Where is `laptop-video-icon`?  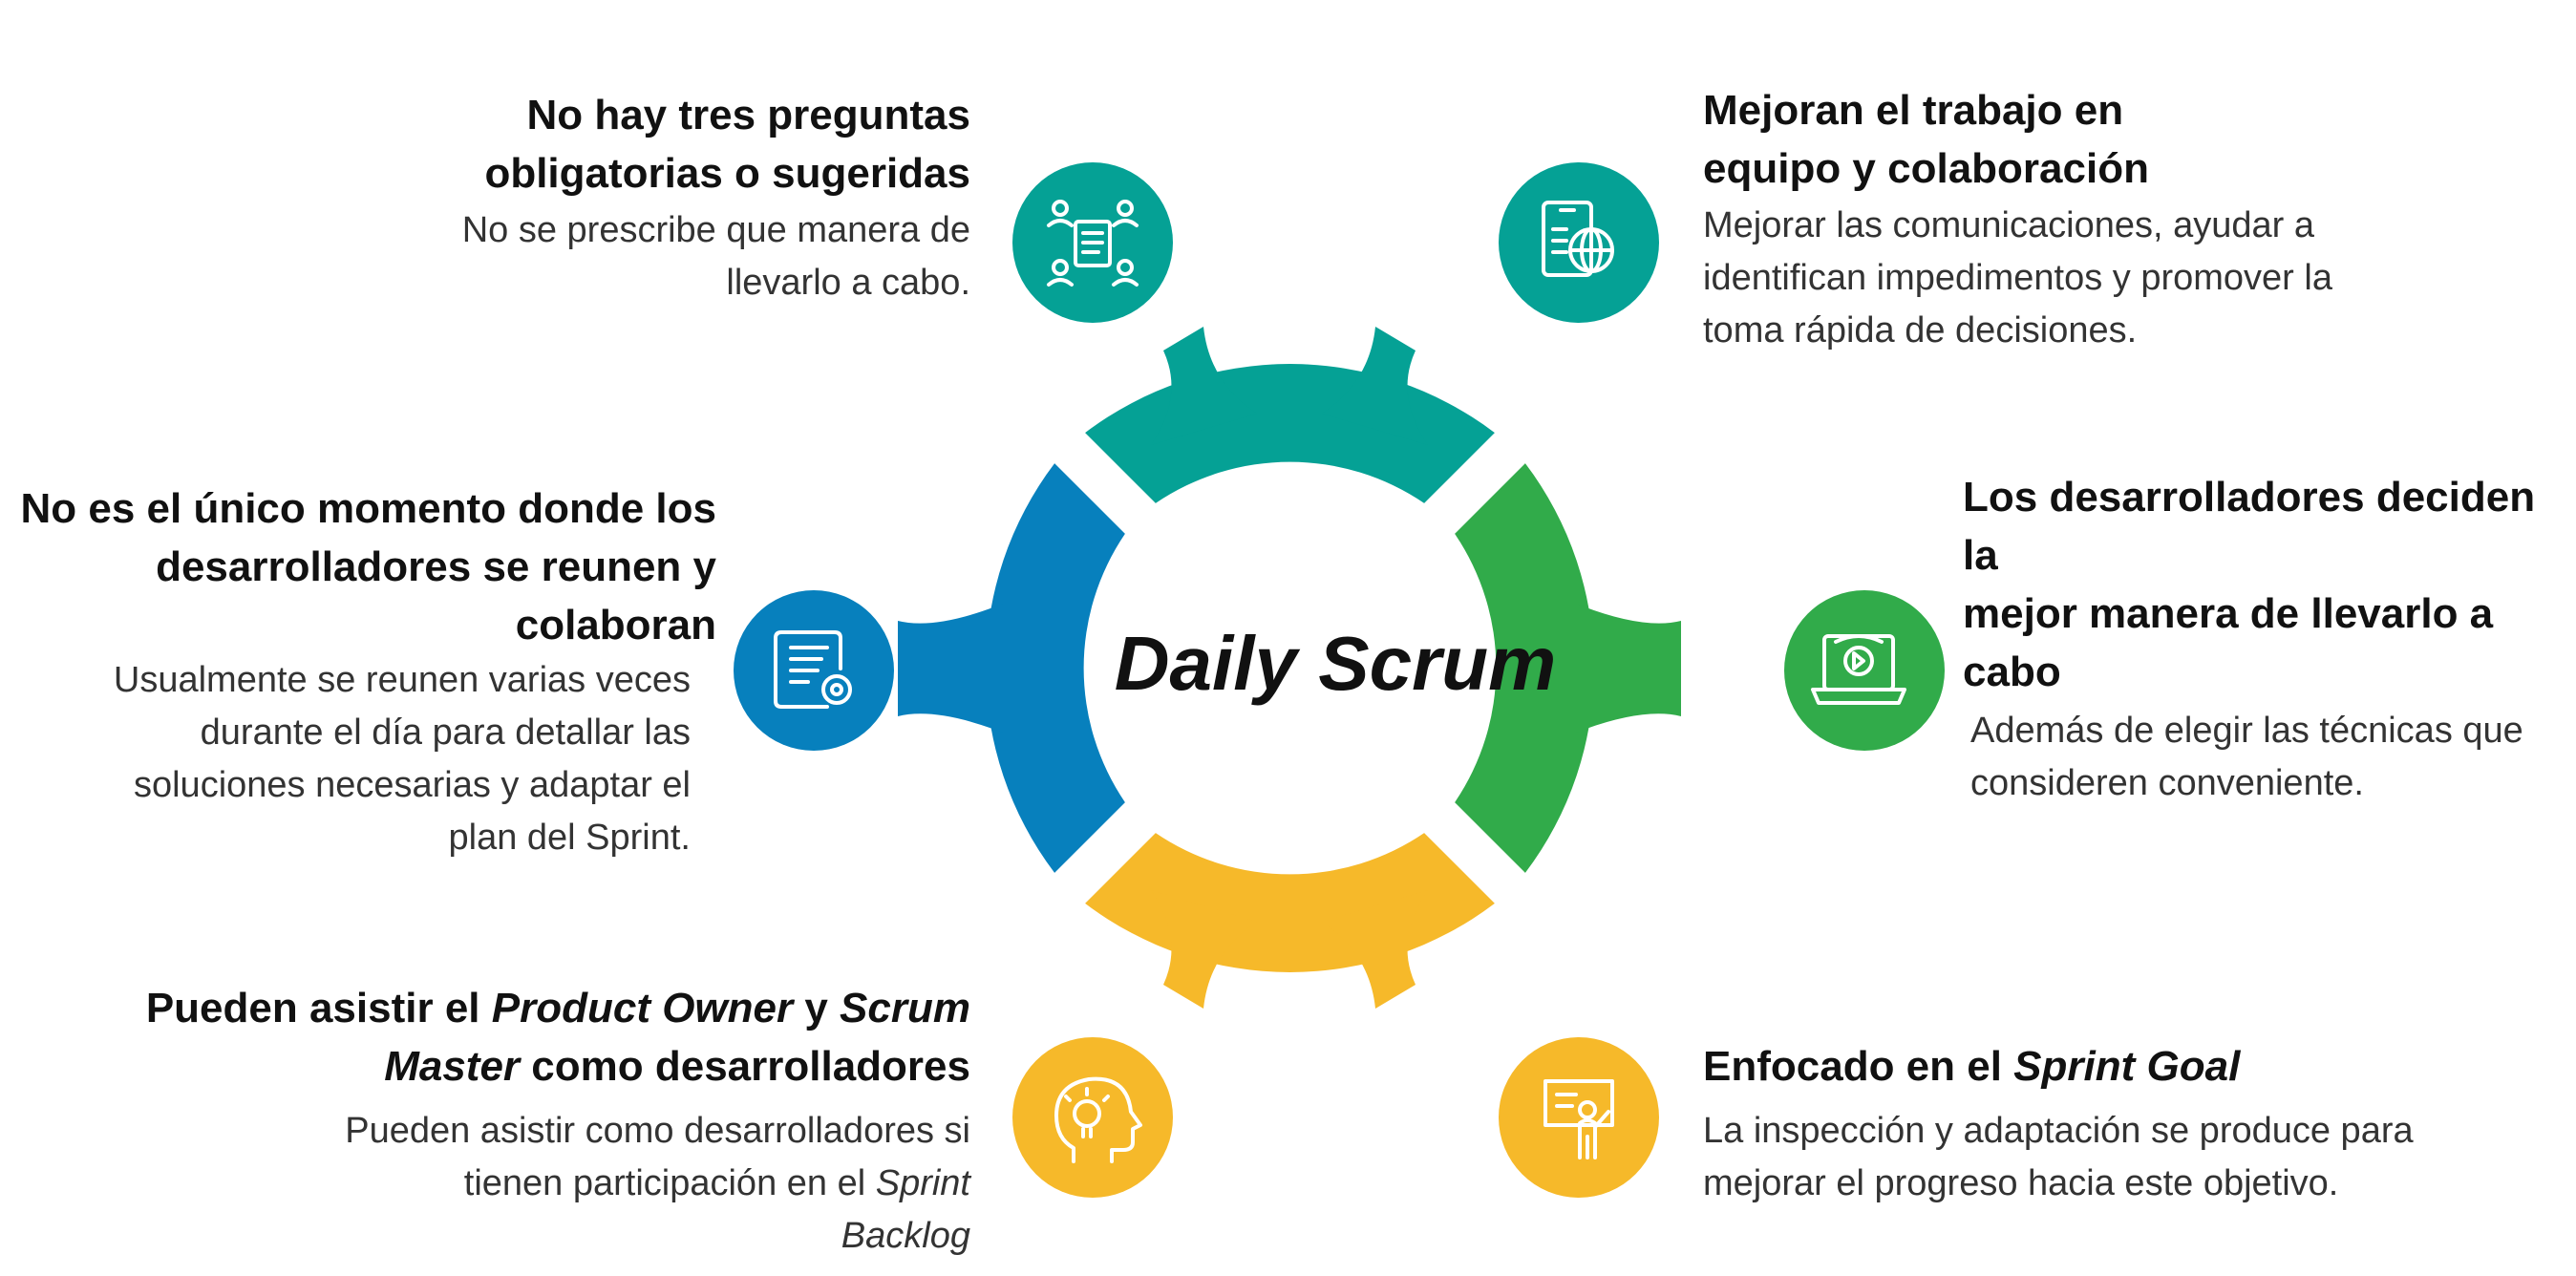
laptop-video-icon is located at coordinates (1859, 669).